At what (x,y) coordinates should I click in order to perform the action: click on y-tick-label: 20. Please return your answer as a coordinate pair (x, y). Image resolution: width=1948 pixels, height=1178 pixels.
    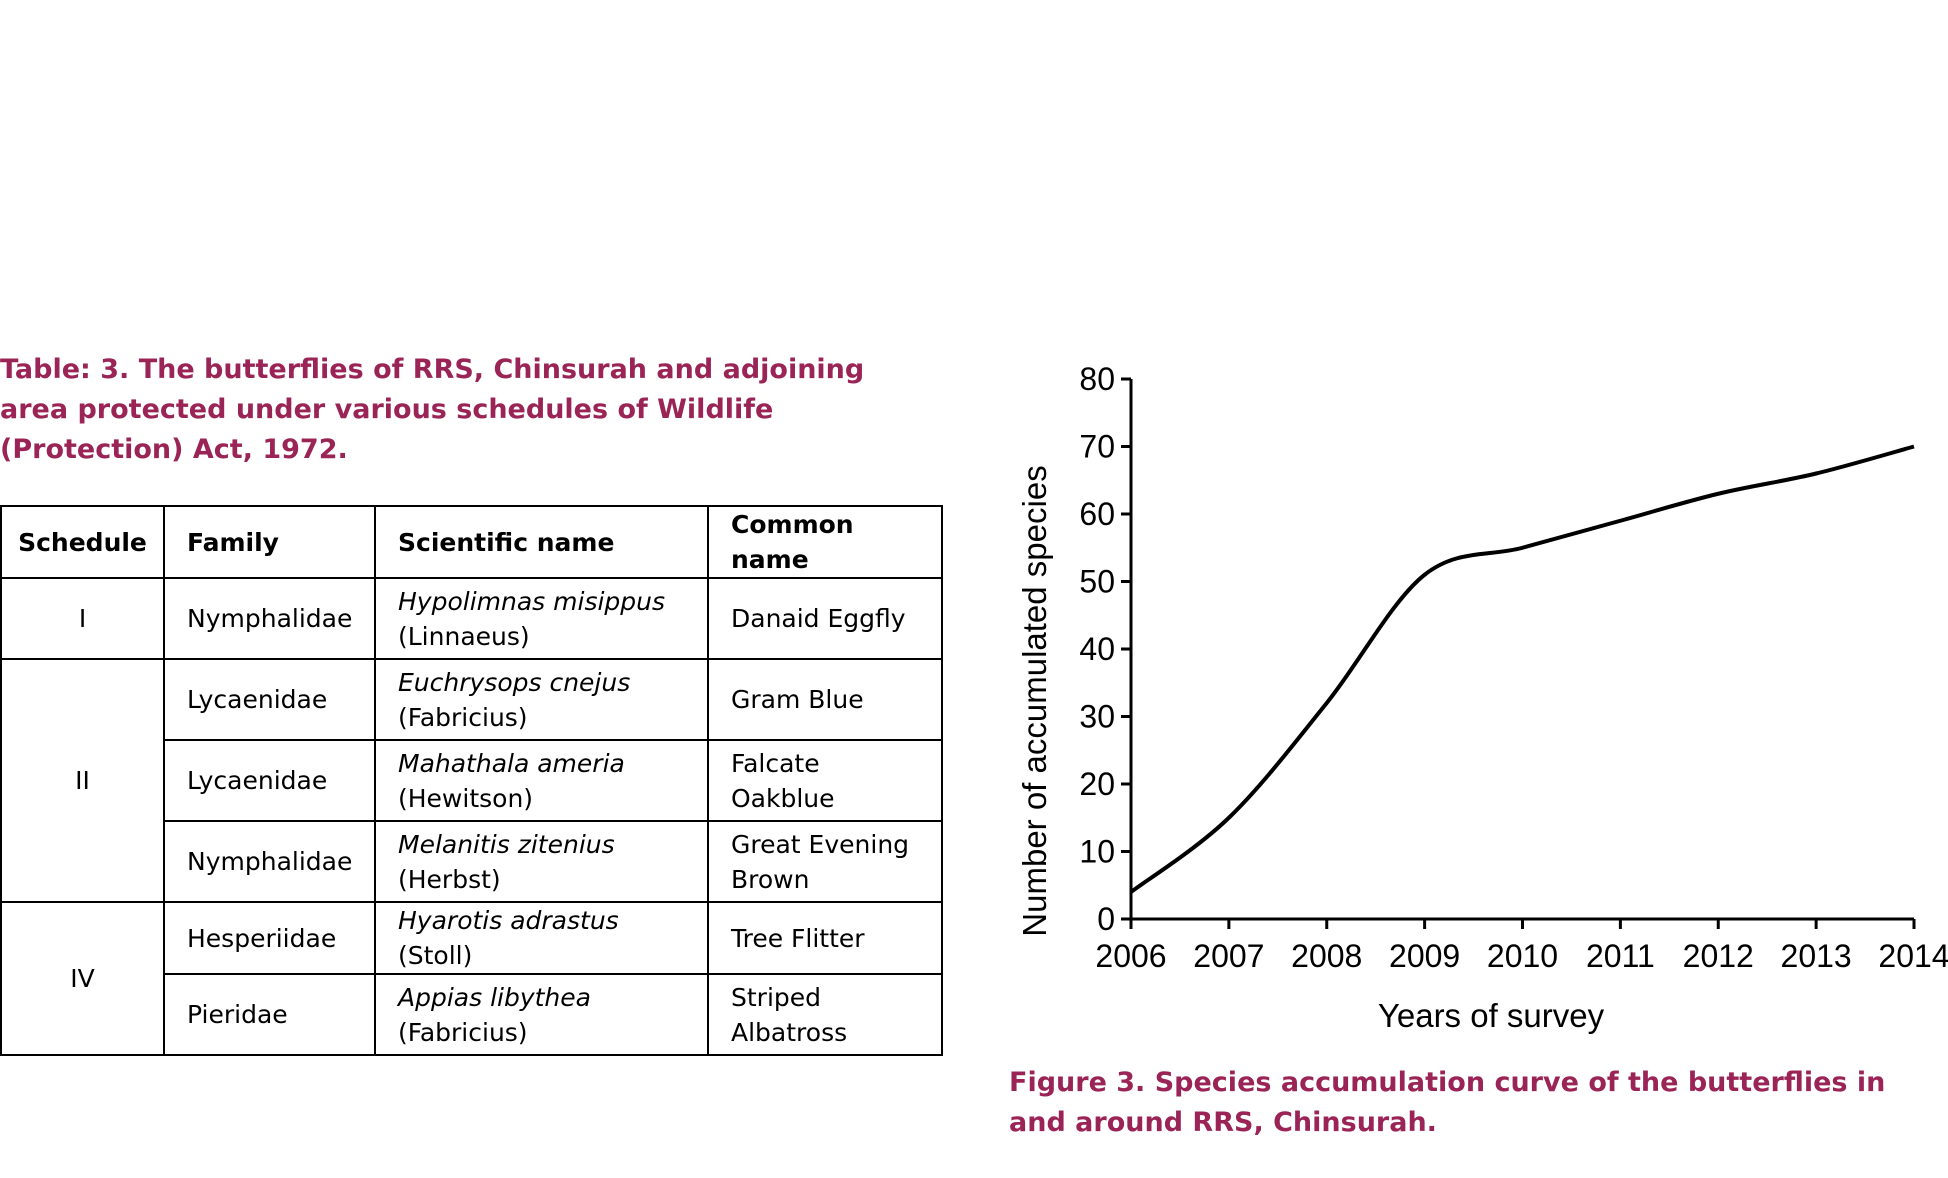
    Looking at the image, I should click on (1097, 784).